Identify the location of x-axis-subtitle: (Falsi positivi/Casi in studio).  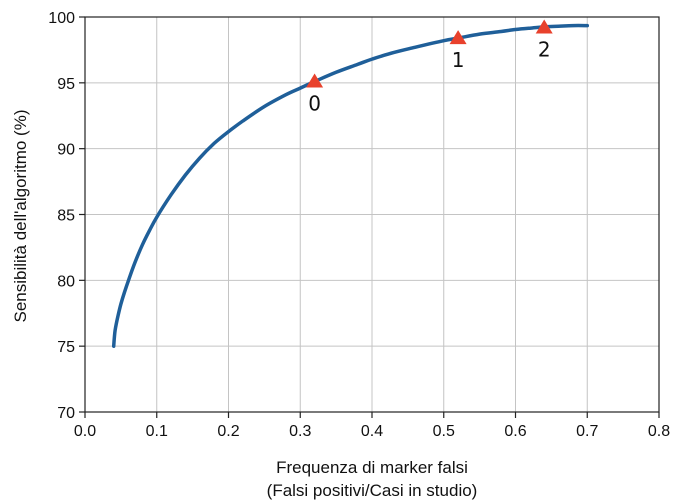
(372, 490).